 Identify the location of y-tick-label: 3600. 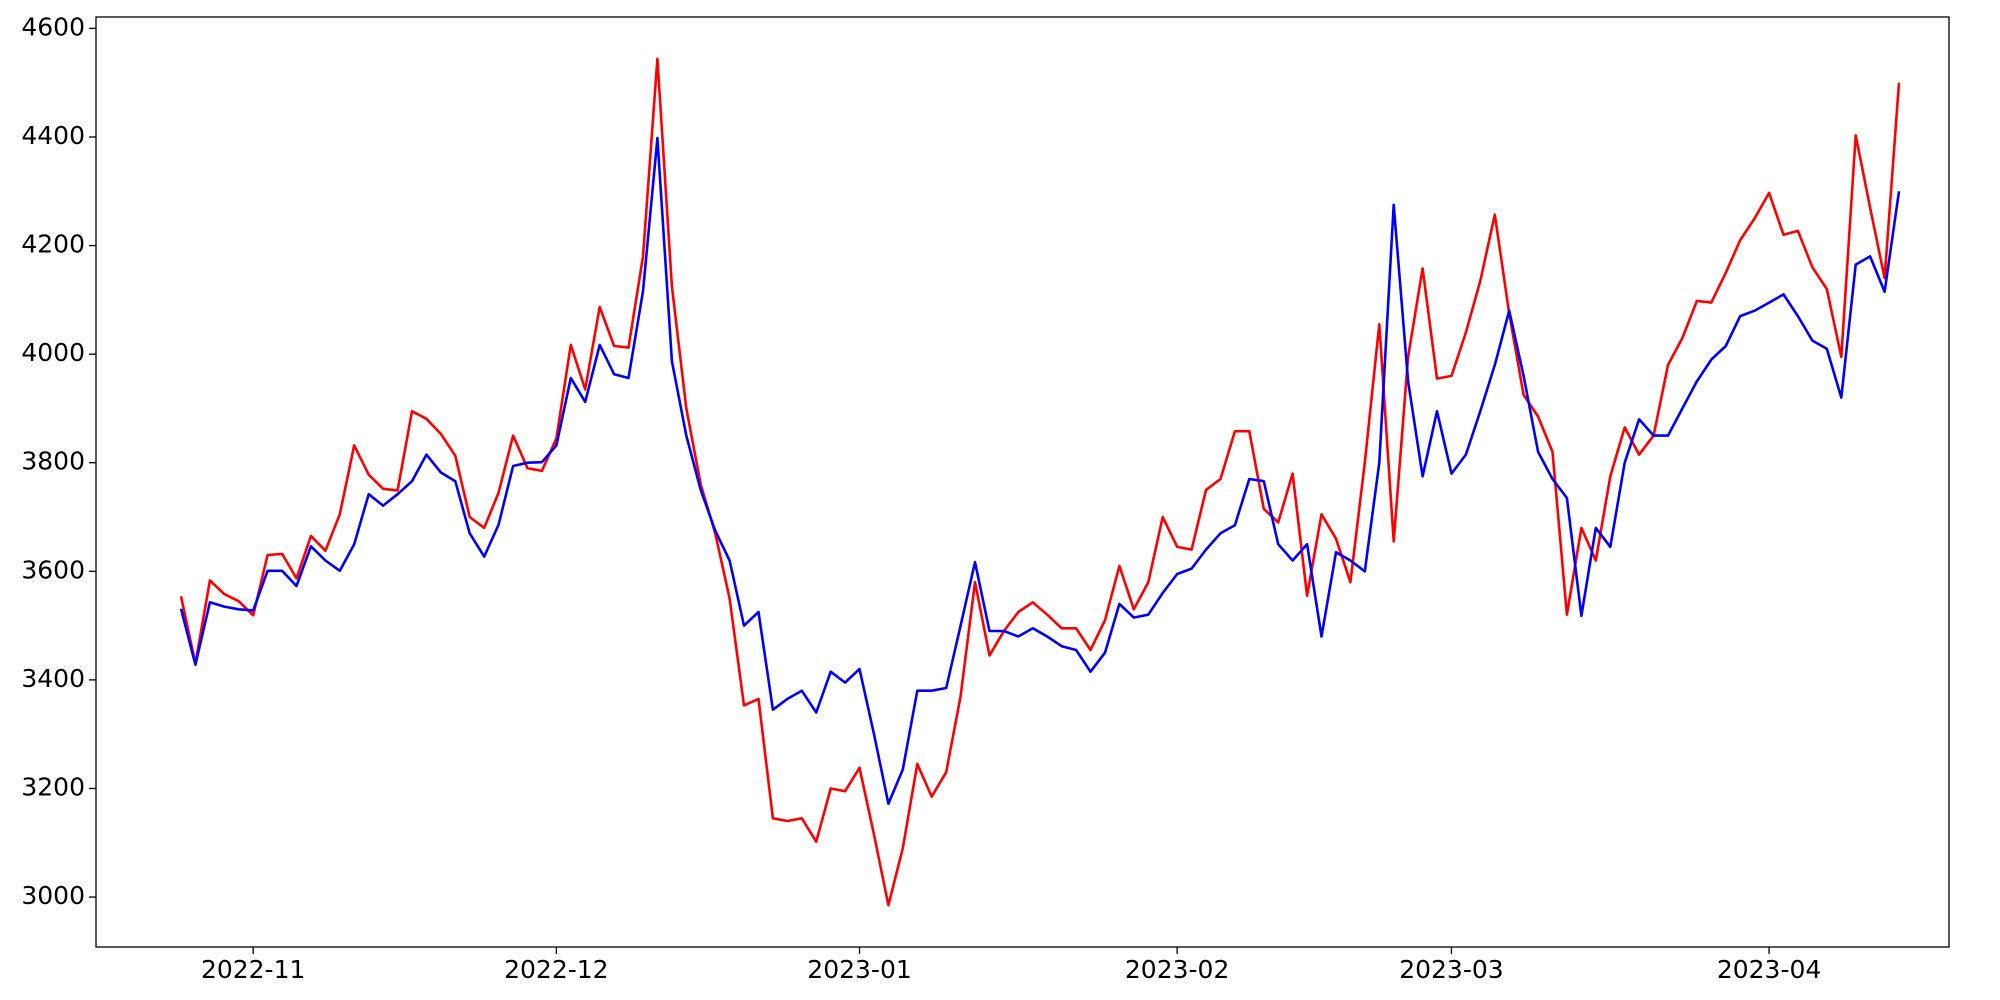
(53, 569).